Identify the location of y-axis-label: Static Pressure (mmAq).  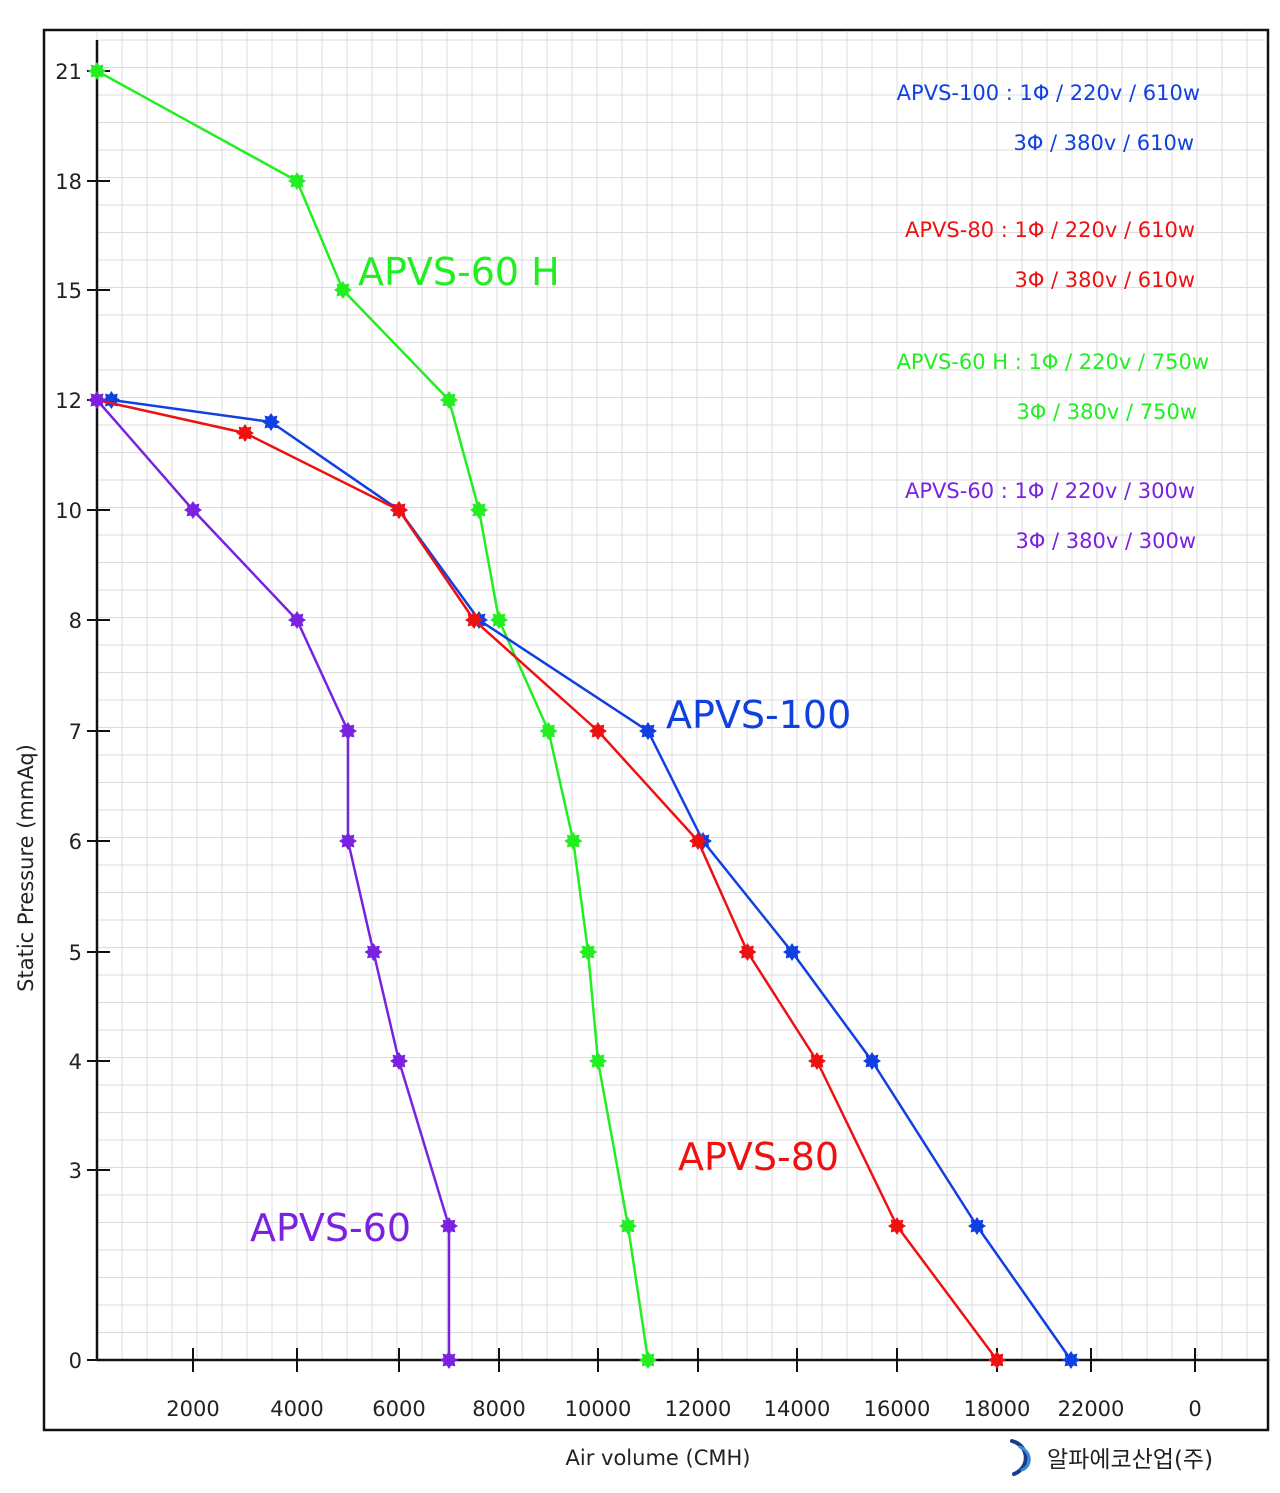
(26, 868).